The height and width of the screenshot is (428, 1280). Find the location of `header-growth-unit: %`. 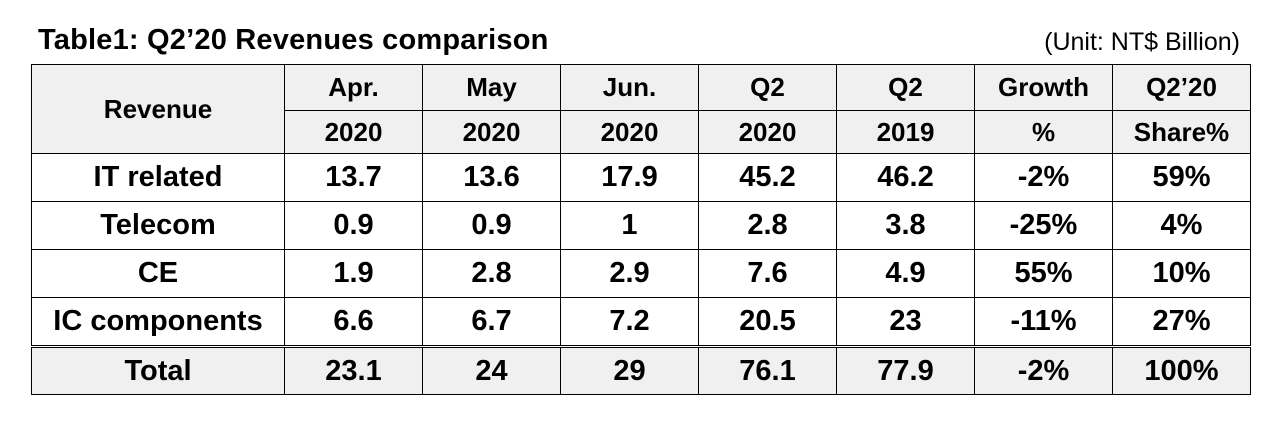

header-growth-unit: % is located at coordinates (1043, 132).